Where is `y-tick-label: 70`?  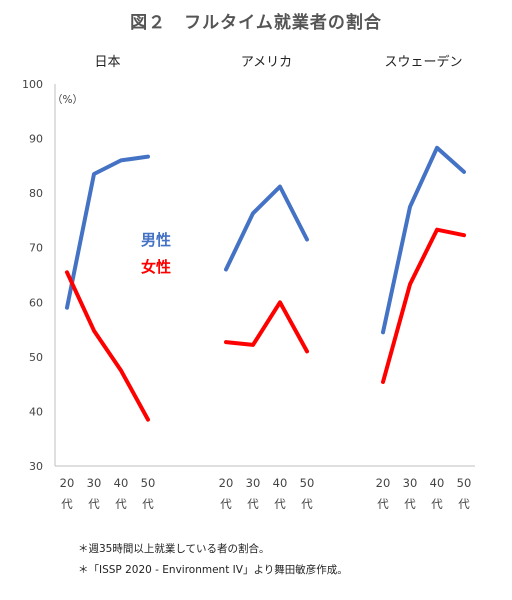
y-tick-label: 70 is located at coordinates (36, 248).